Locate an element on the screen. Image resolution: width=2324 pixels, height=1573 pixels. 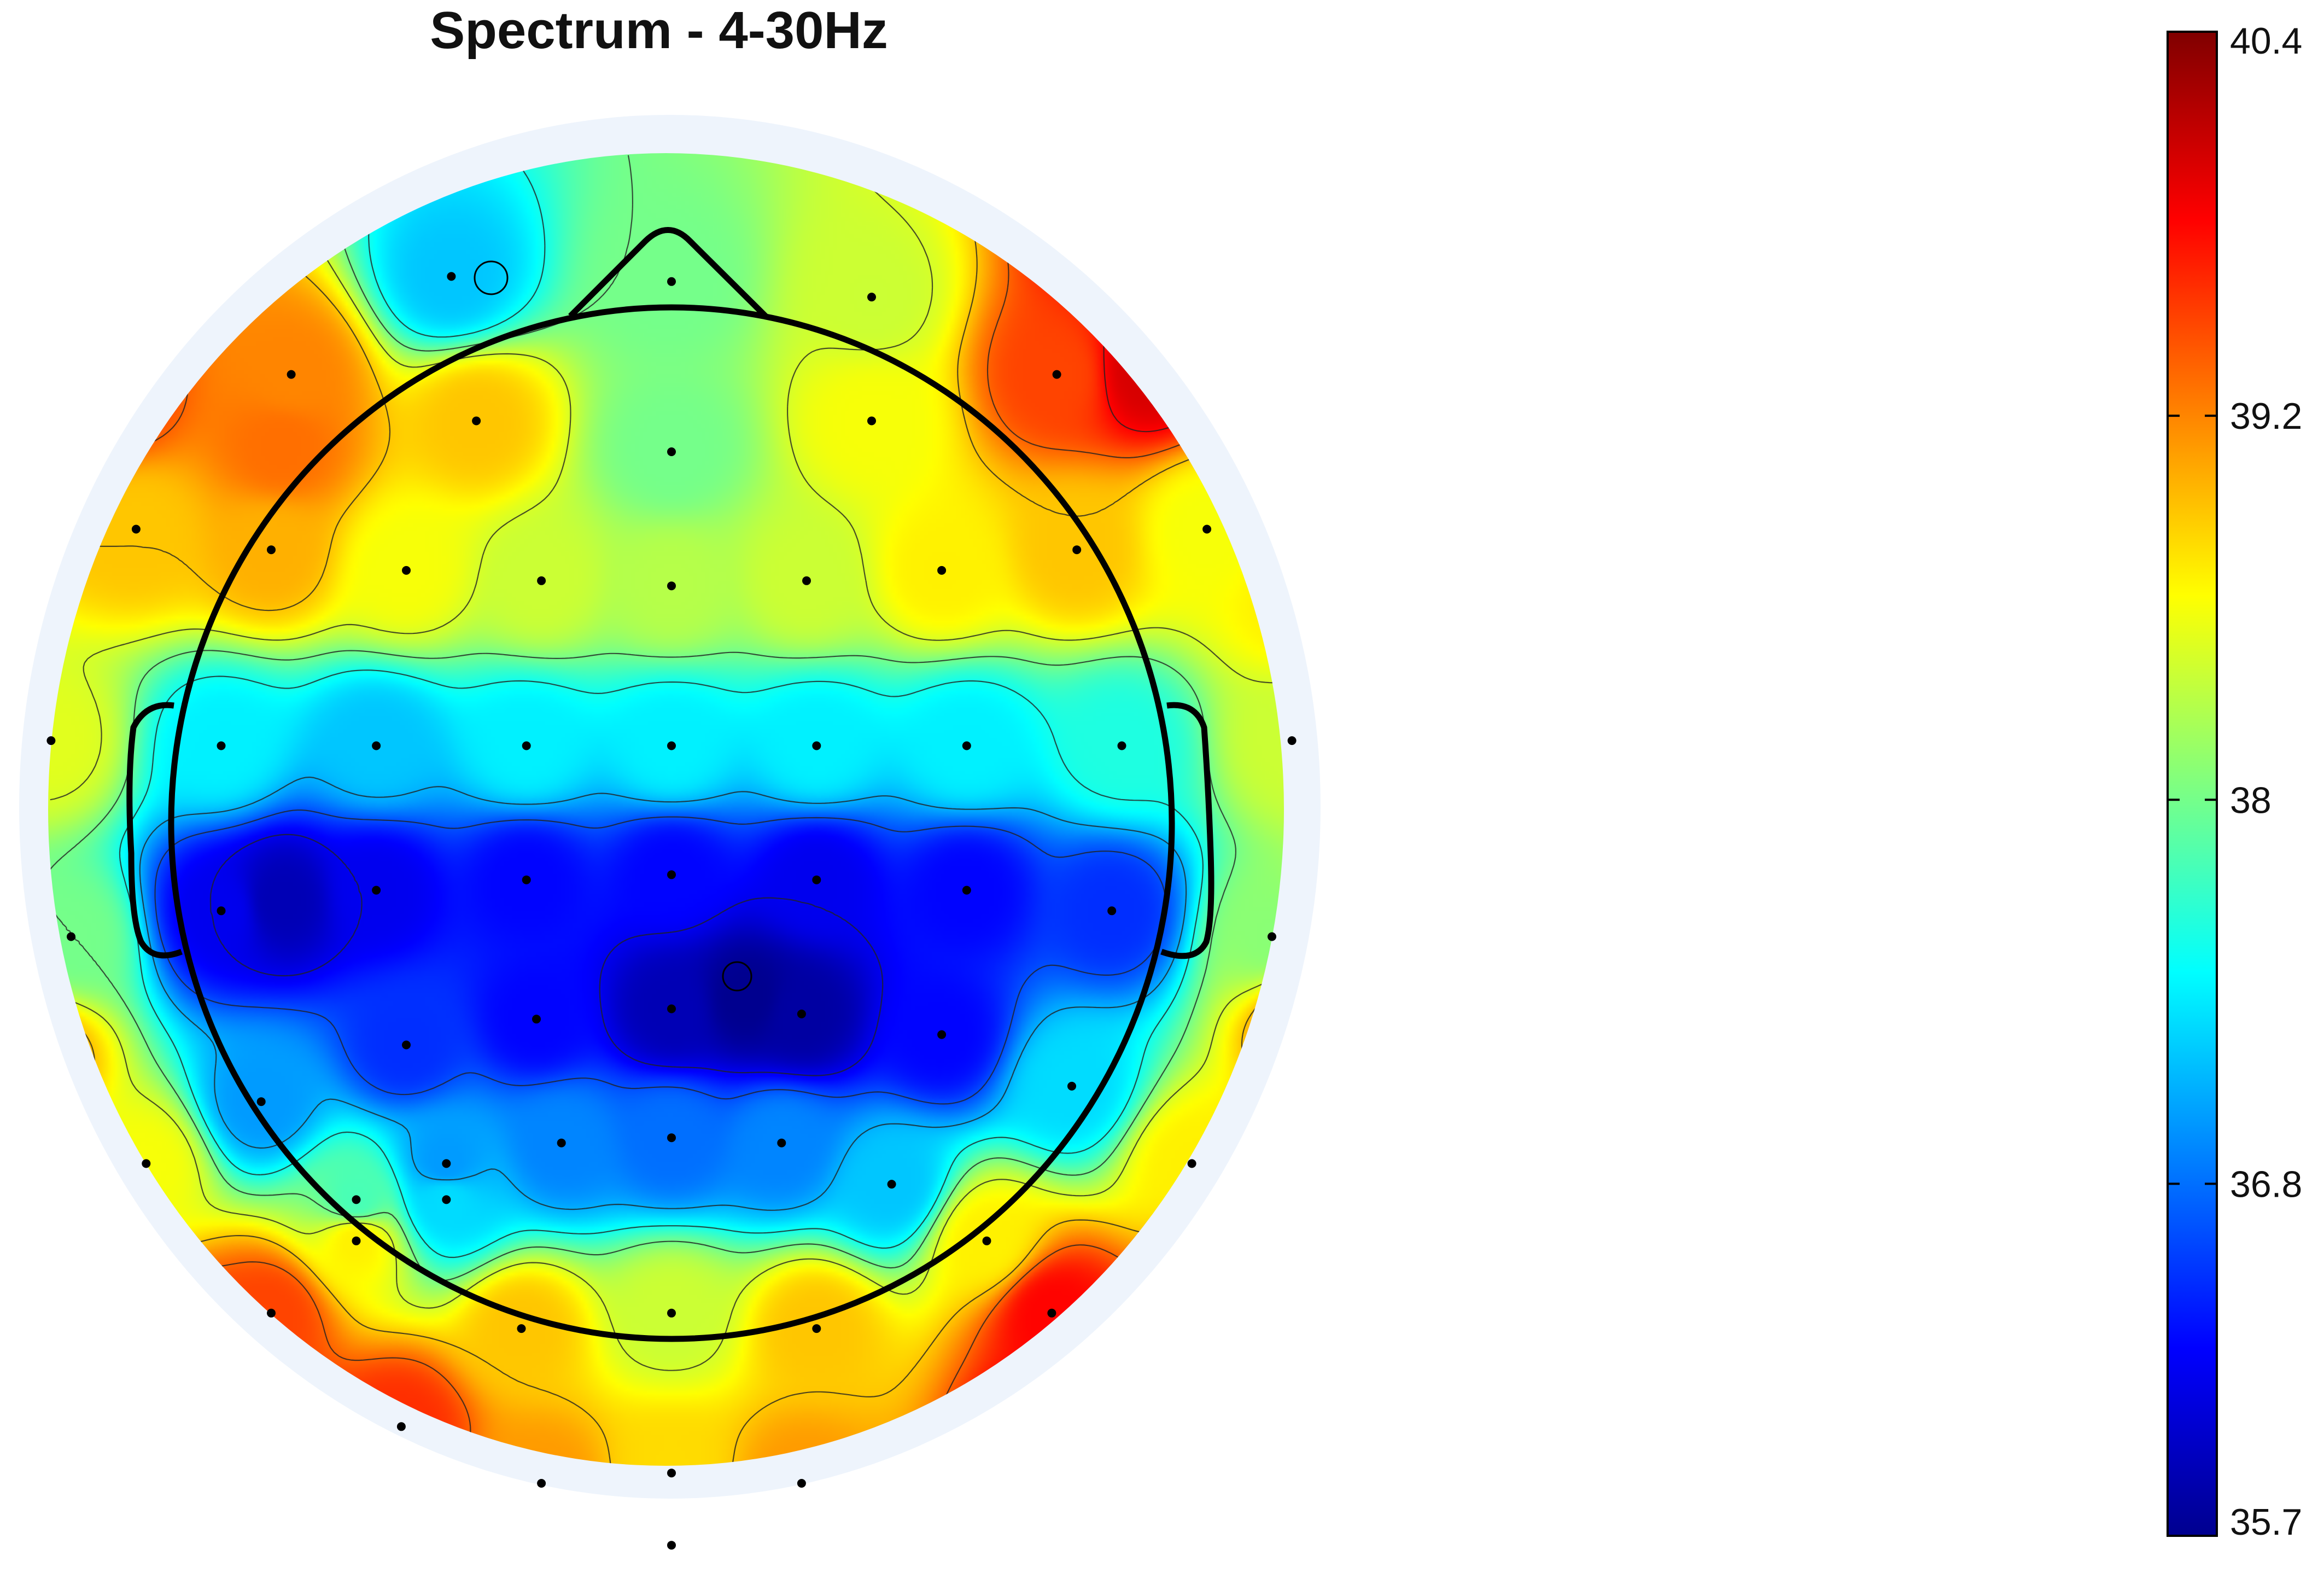
right-ear-outline is located at coordinates (1187, 830).